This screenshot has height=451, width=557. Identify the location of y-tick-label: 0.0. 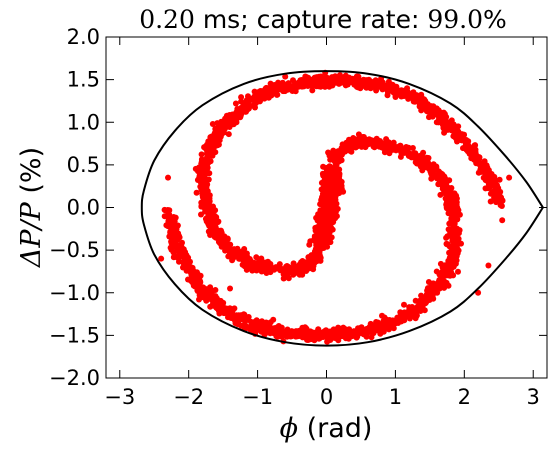
(83, 208).